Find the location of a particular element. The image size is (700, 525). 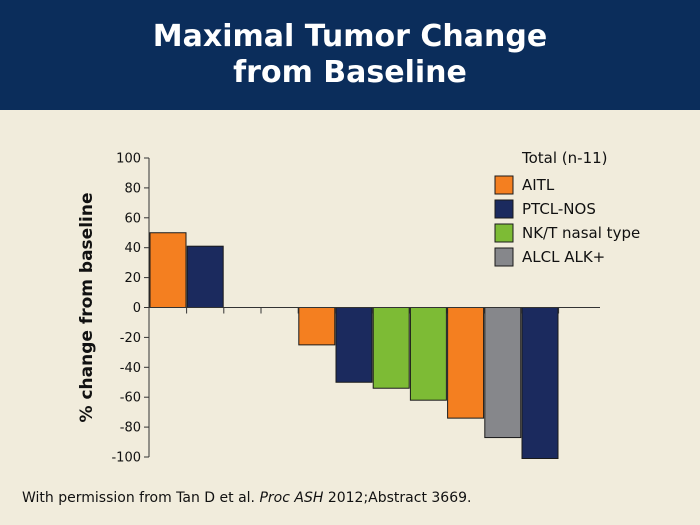

y-tick-label: 0 is located at coordinates (137, 308).